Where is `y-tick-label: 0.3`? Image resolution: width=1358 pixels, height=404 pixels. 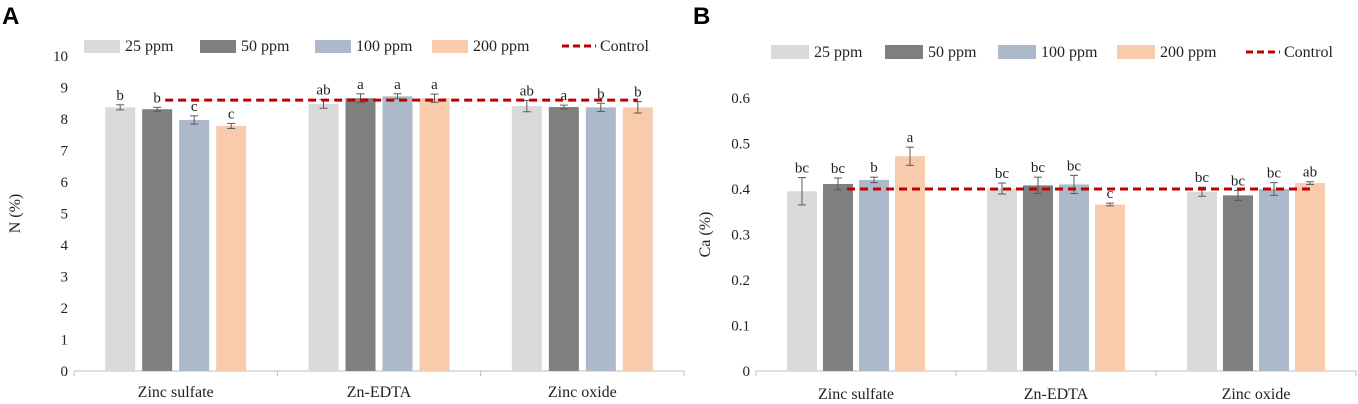
y-tick-label: 0.3 is located at coordinates (740, 236).